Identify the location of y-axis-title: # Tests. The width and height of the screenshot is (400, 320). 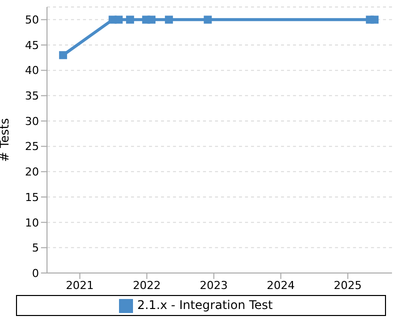
(6, 140).